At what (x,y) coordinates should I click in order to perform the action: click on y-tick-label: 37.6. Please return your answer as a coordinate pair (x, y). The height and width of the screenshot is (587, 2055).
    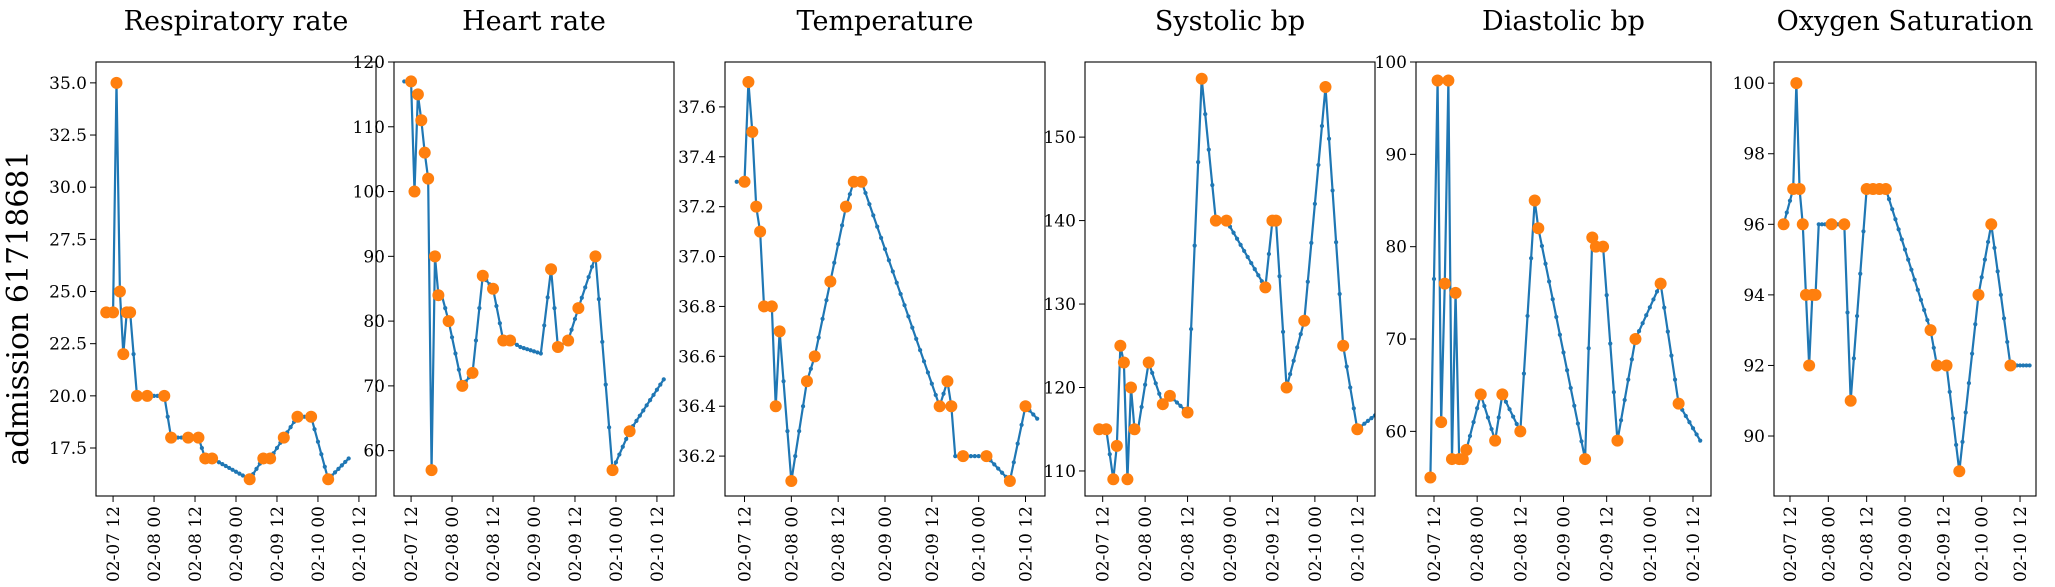
    Looking at the image, I should click on (697, 108).